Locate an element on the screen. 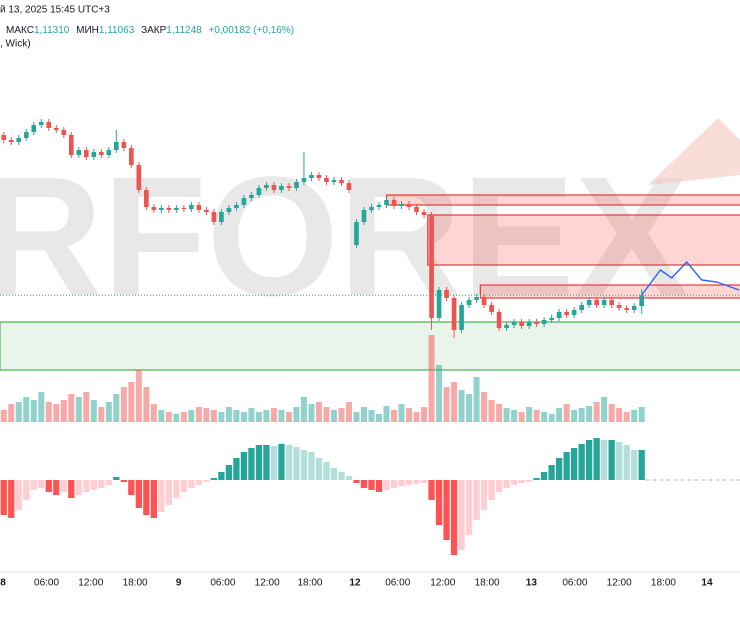  x-tick-label: 12:00 is located at coordinates (90, 583).